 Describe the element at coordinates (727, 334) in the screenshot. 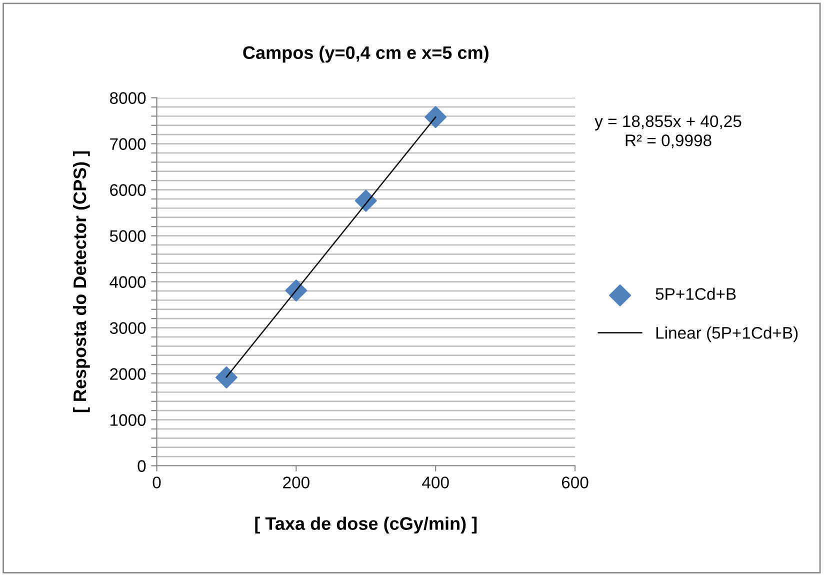

I see `legend-label: Linear (5P+1Cd+B)` at that location.